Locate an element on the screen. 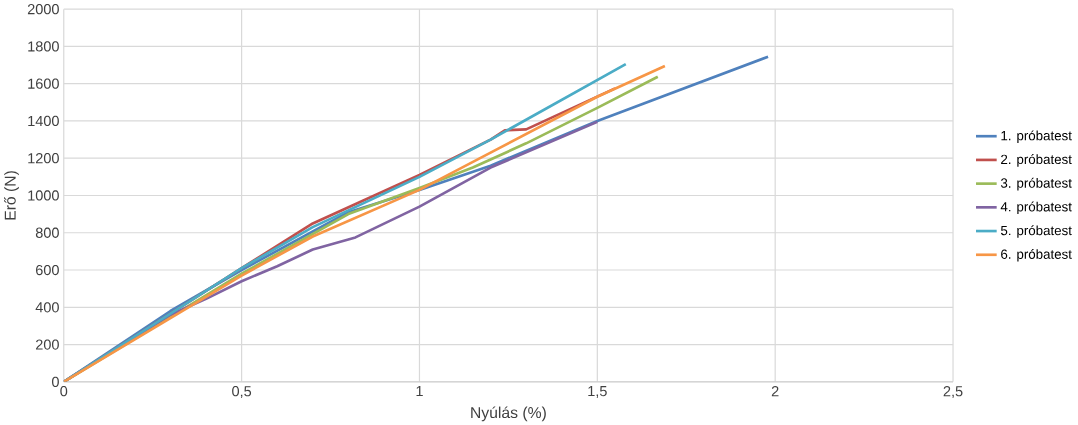 The height and width of the screenshot is (425, 1078). x-tick-label: 0 is located at coordinates (64, 391).